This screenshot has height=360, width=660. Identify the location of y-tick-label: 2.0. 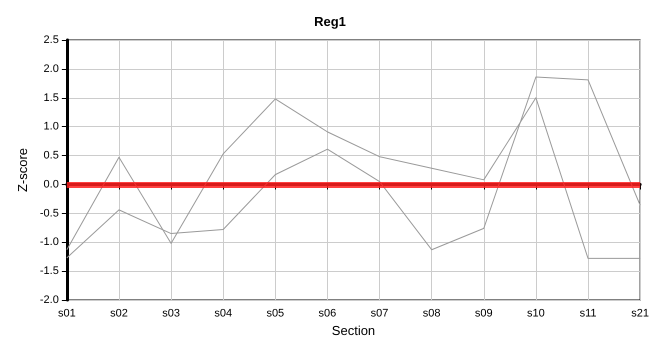
(51, 68).